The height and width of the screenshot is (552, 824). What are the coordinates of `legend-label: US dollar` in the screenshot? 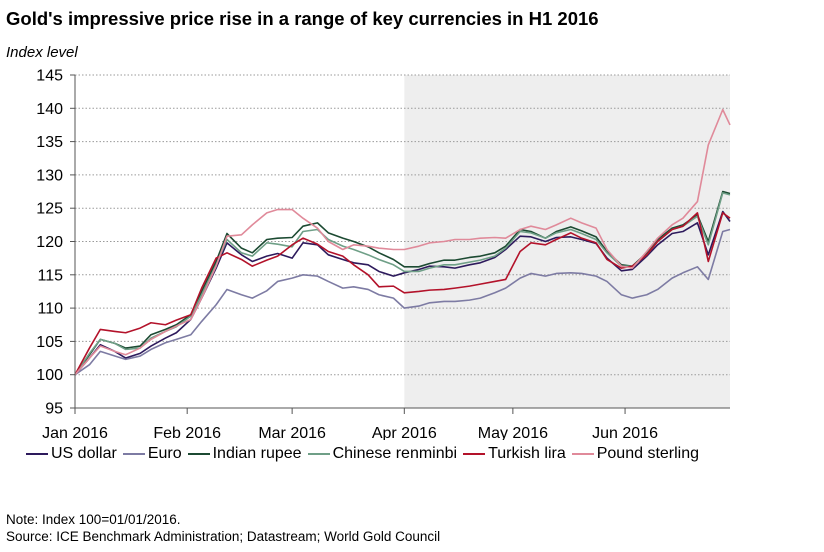 It's located at (84, 453).